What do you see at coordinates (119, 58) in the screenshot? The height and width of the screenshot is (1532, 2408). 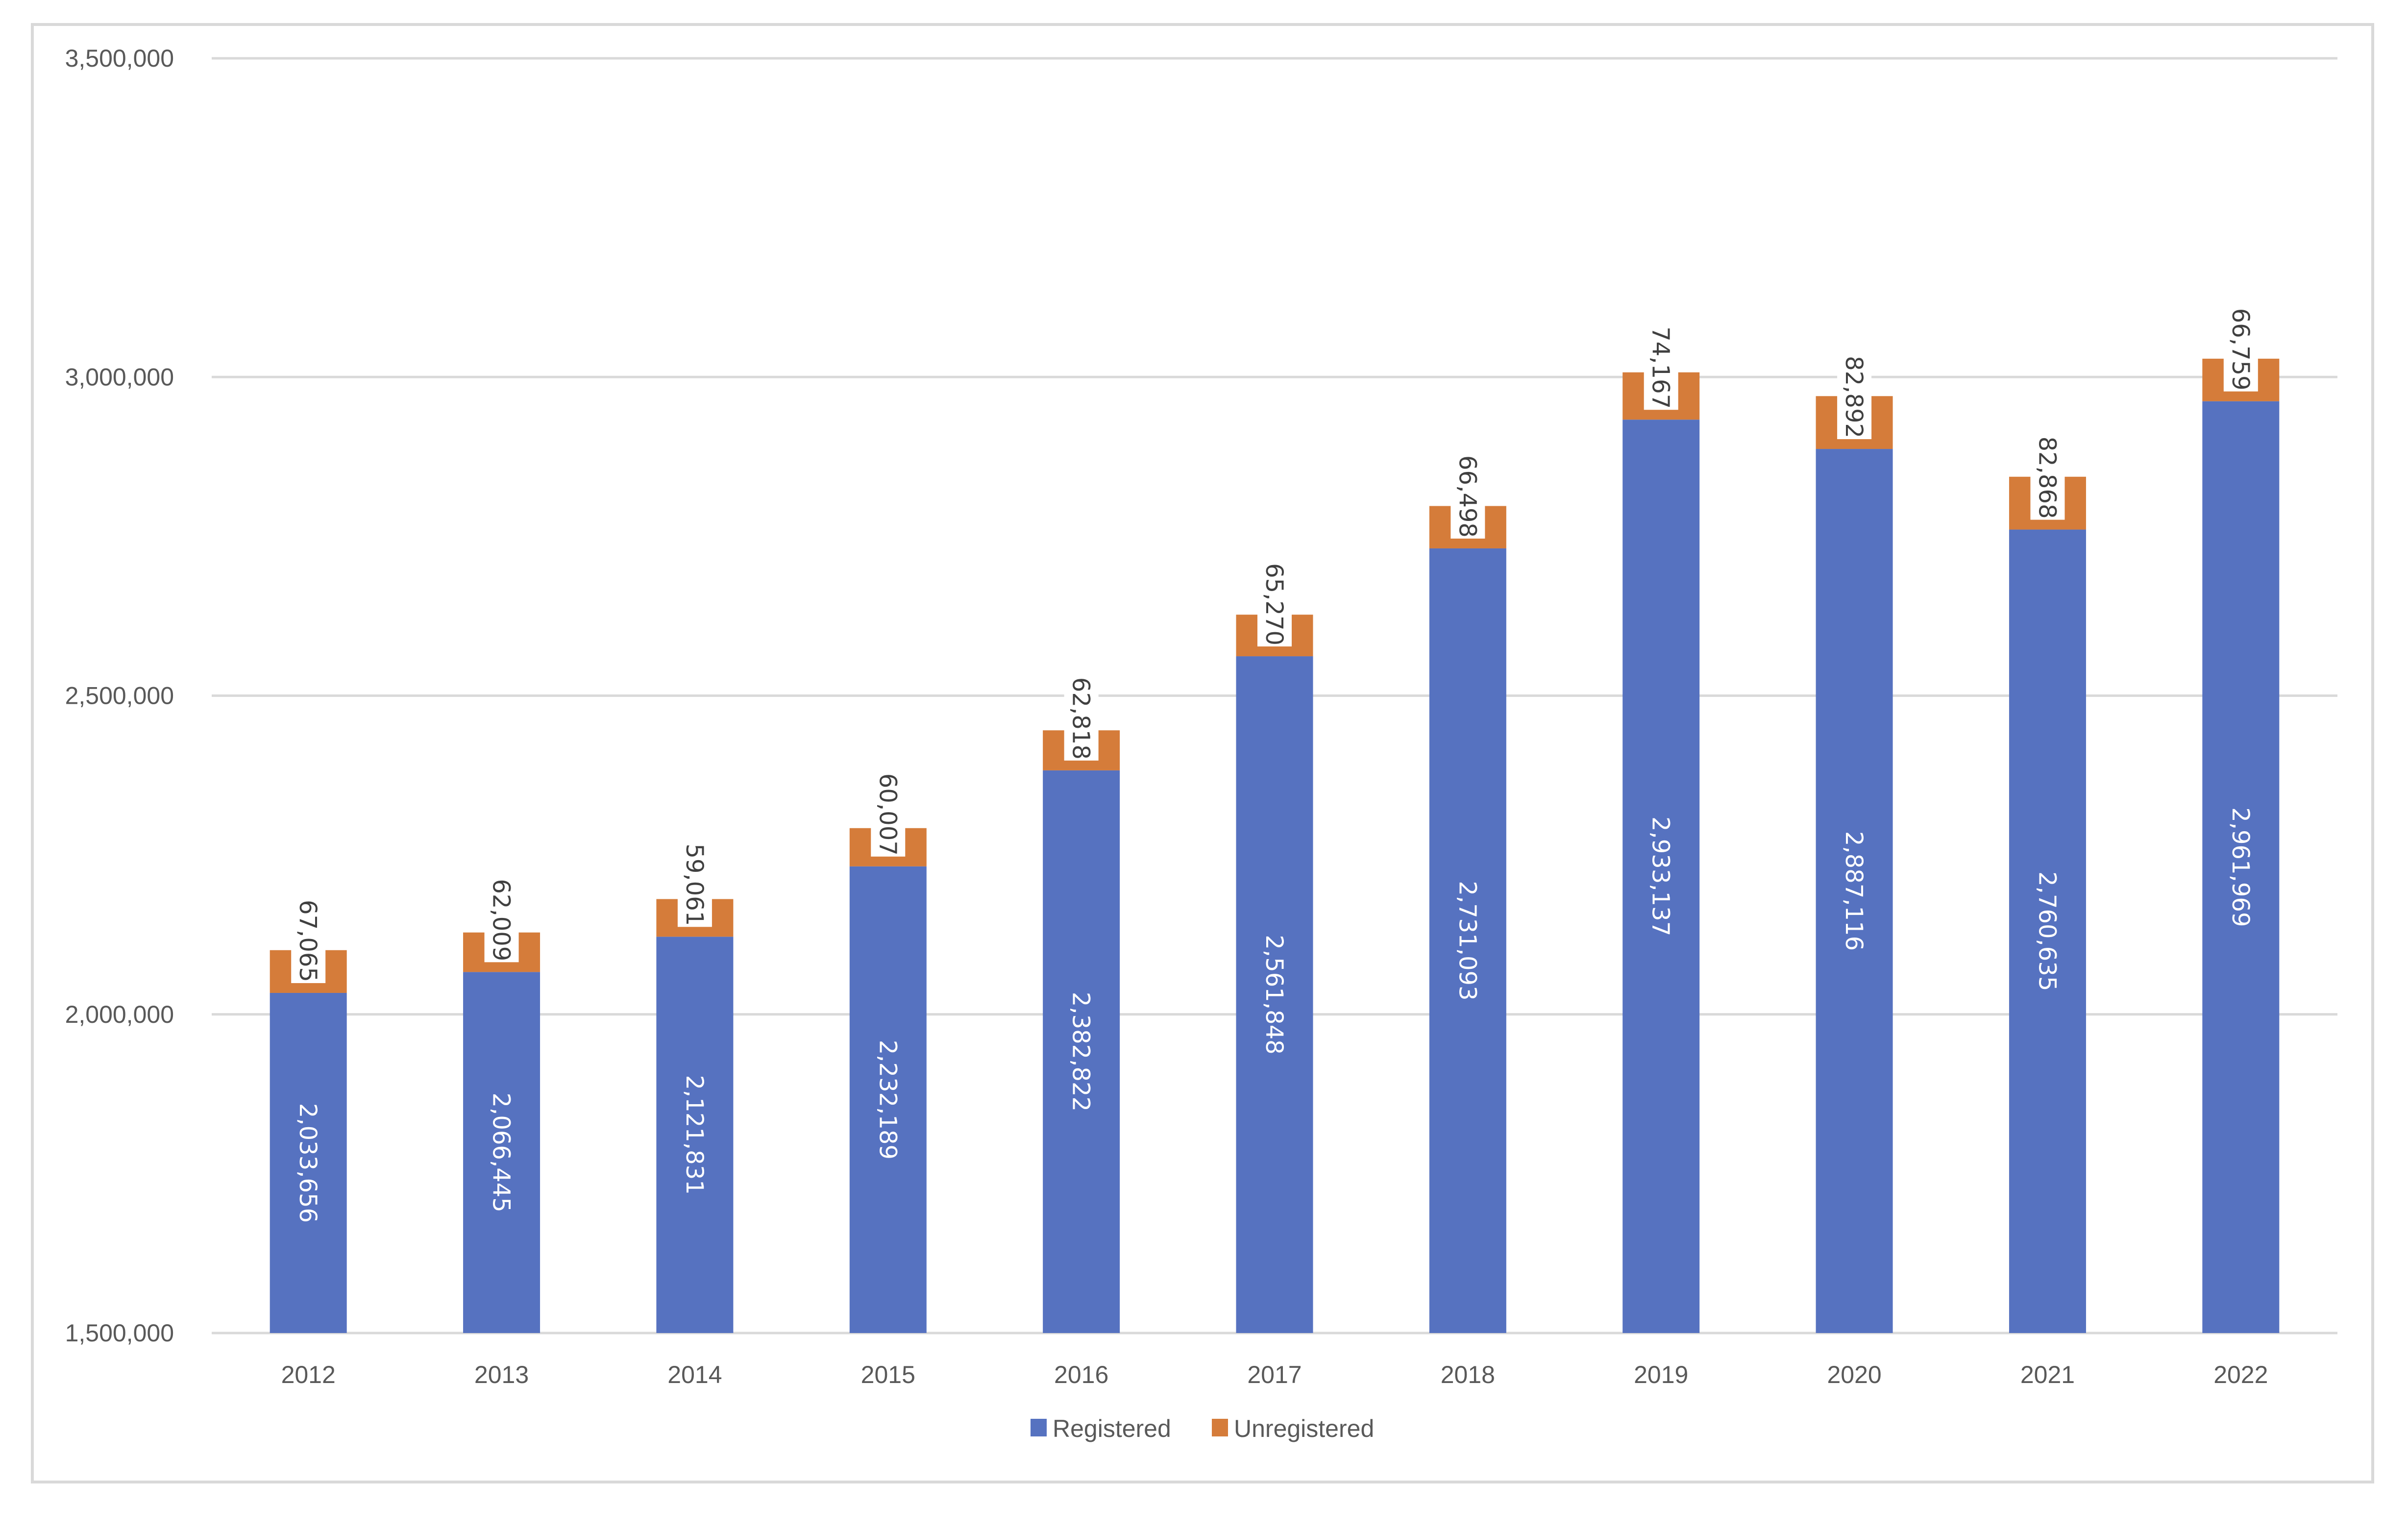 I see `y-tick-label: 3,500,000` at bounding box center [119, 58].